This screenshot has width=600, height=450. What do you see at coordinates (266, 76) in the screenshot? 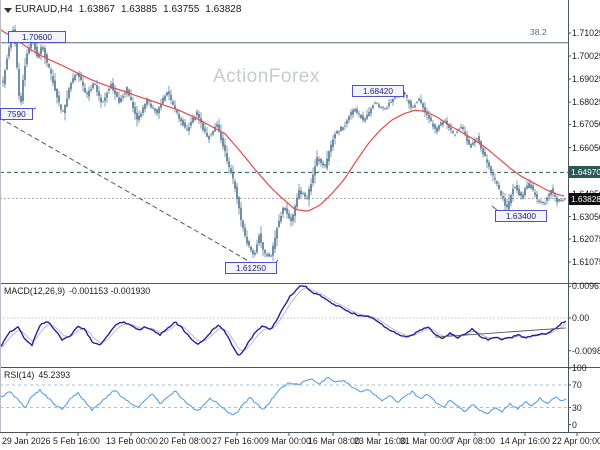
I see `watermark: ActionForex` at bounding box center [266, 76].